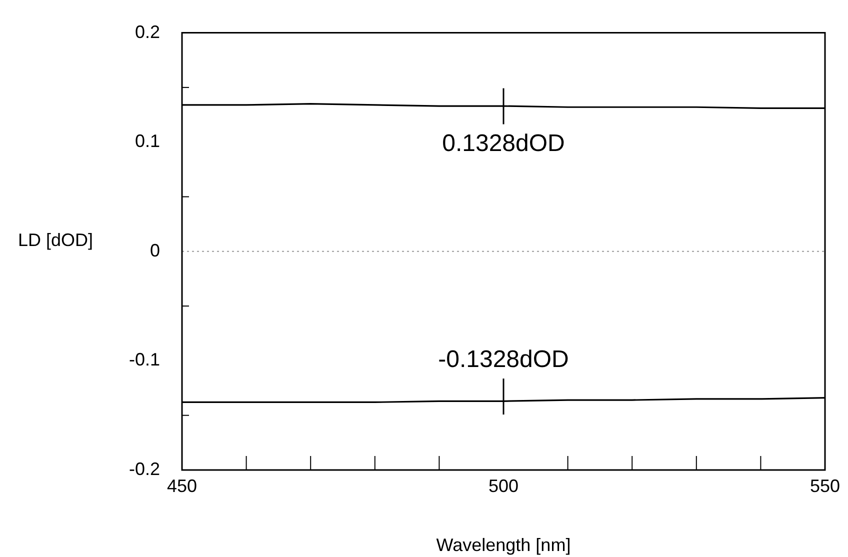 This screenshot has width=848, height=557. Describe the element at coordinates (56, 240) in the screenshot. I see `y-axis-title: LD [dOD]` at that location.